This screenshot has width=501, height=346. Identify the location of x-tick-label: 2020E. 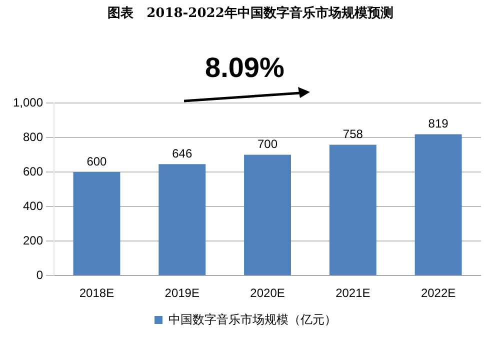
(267, 293).